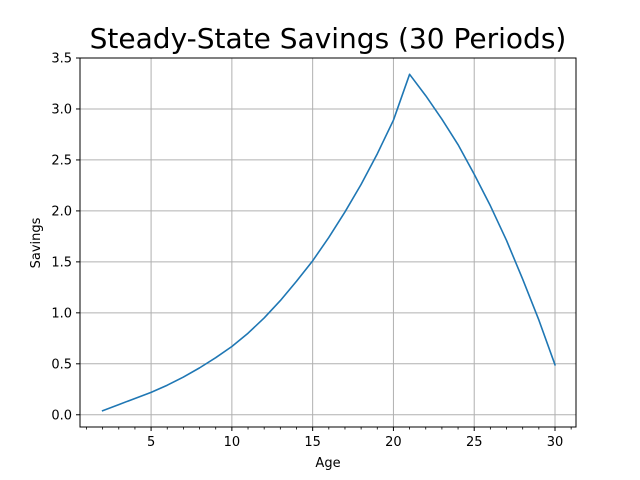 The image size is (640, 480). I want to click on y-axis: 0.0 0.5 1.0 1.5 2.0 2.5 3.0 3.5, so click(65, 237).